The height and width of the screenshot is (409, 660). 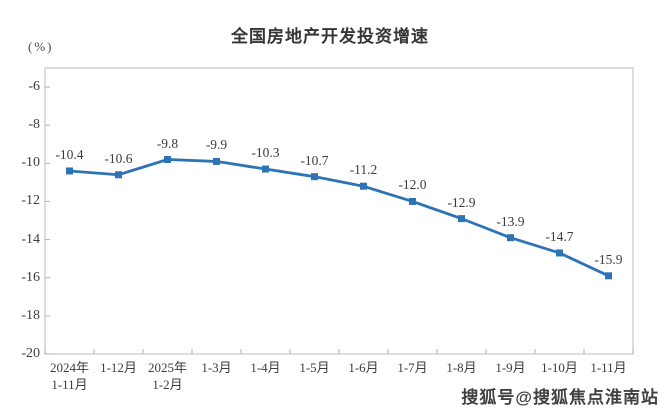 I want to click on x-axis-label: 1-8月, so click(x=462, y=367).